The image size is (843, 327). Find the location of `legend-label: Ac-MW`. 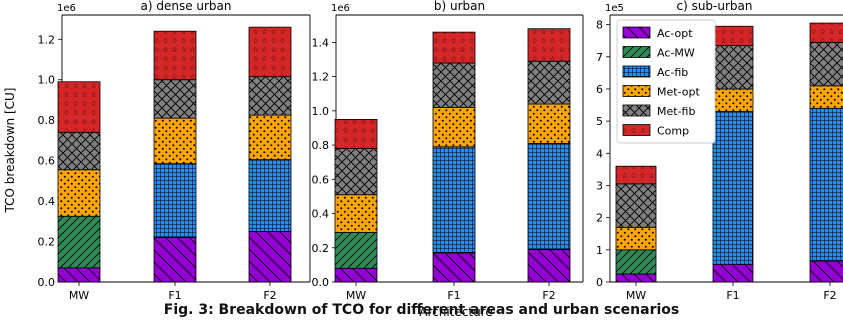

legend-label: Ac-MW is located at coordinates (676, 53).